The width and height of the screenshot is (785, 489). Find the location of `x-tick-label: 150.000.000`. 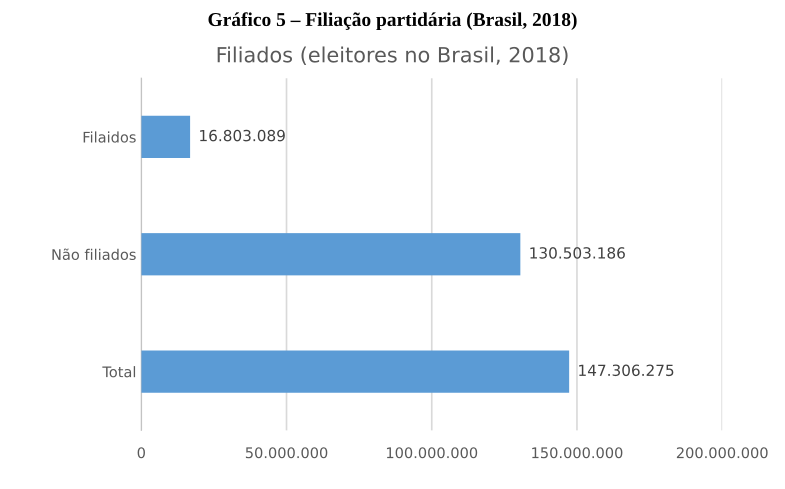

x-tick-label: 150.000.000 is located at coordinates (577, 452).